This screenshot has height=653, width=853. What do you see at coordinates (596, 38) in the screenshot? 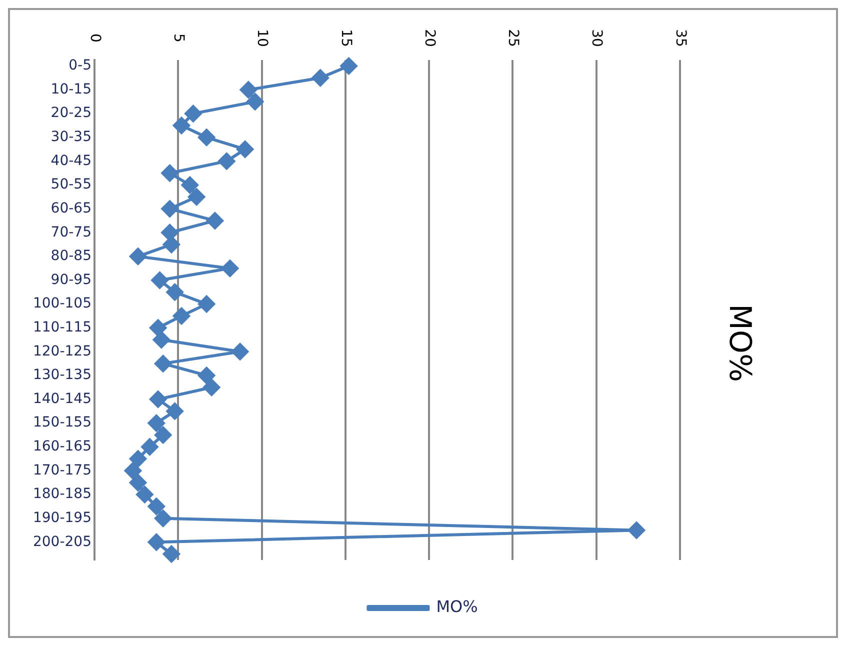
I see `x-tick-label: 30` at bounding box center [596, 38].